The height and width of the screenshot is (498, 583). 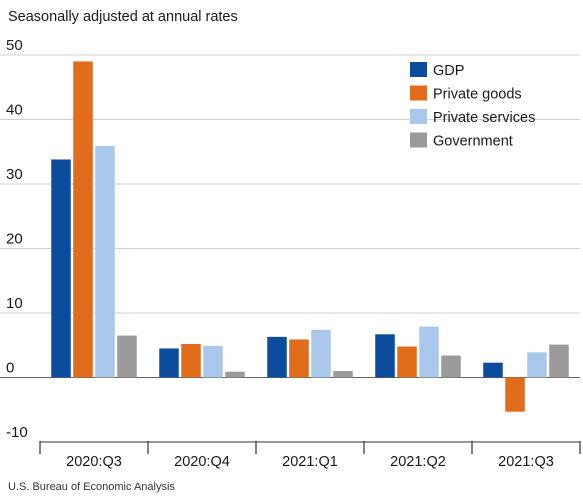 What do you see at coordinates (202, 462) in the screenshot?
I see `x-tick-label: 2020:Q4` at bounding box center [202, 462].